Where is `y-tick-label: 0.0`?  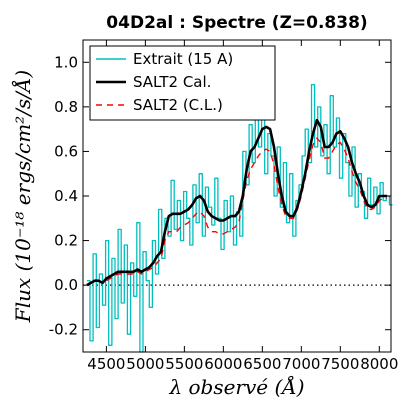
y-tick-label: 0.0 is located at coordinates (66, 285).